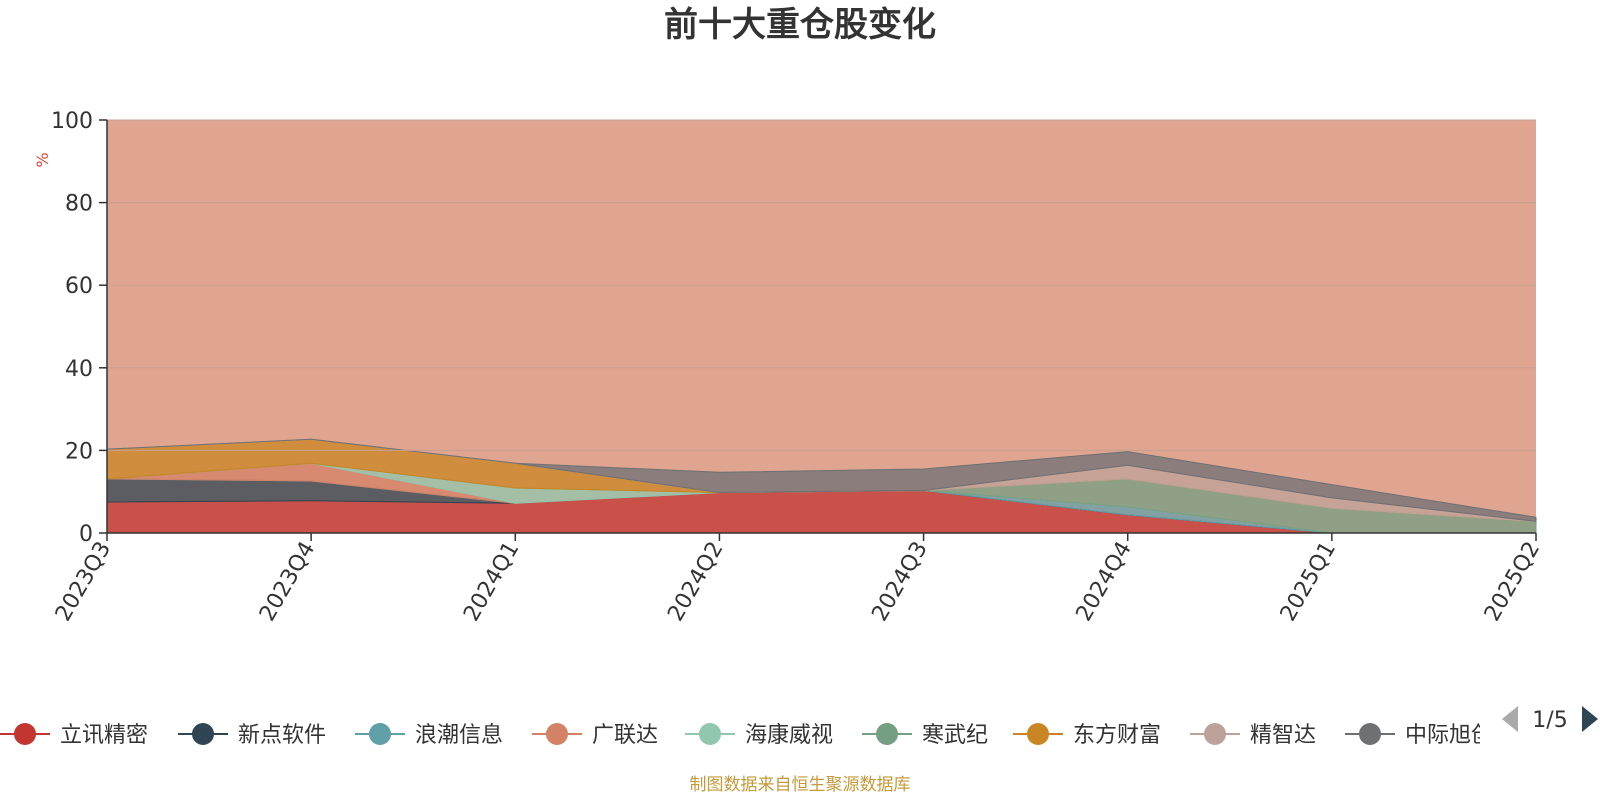 The width and height of the screenshot is (1600, 800). I want to click on legend-next-page-arrow, so click(1590, 719).